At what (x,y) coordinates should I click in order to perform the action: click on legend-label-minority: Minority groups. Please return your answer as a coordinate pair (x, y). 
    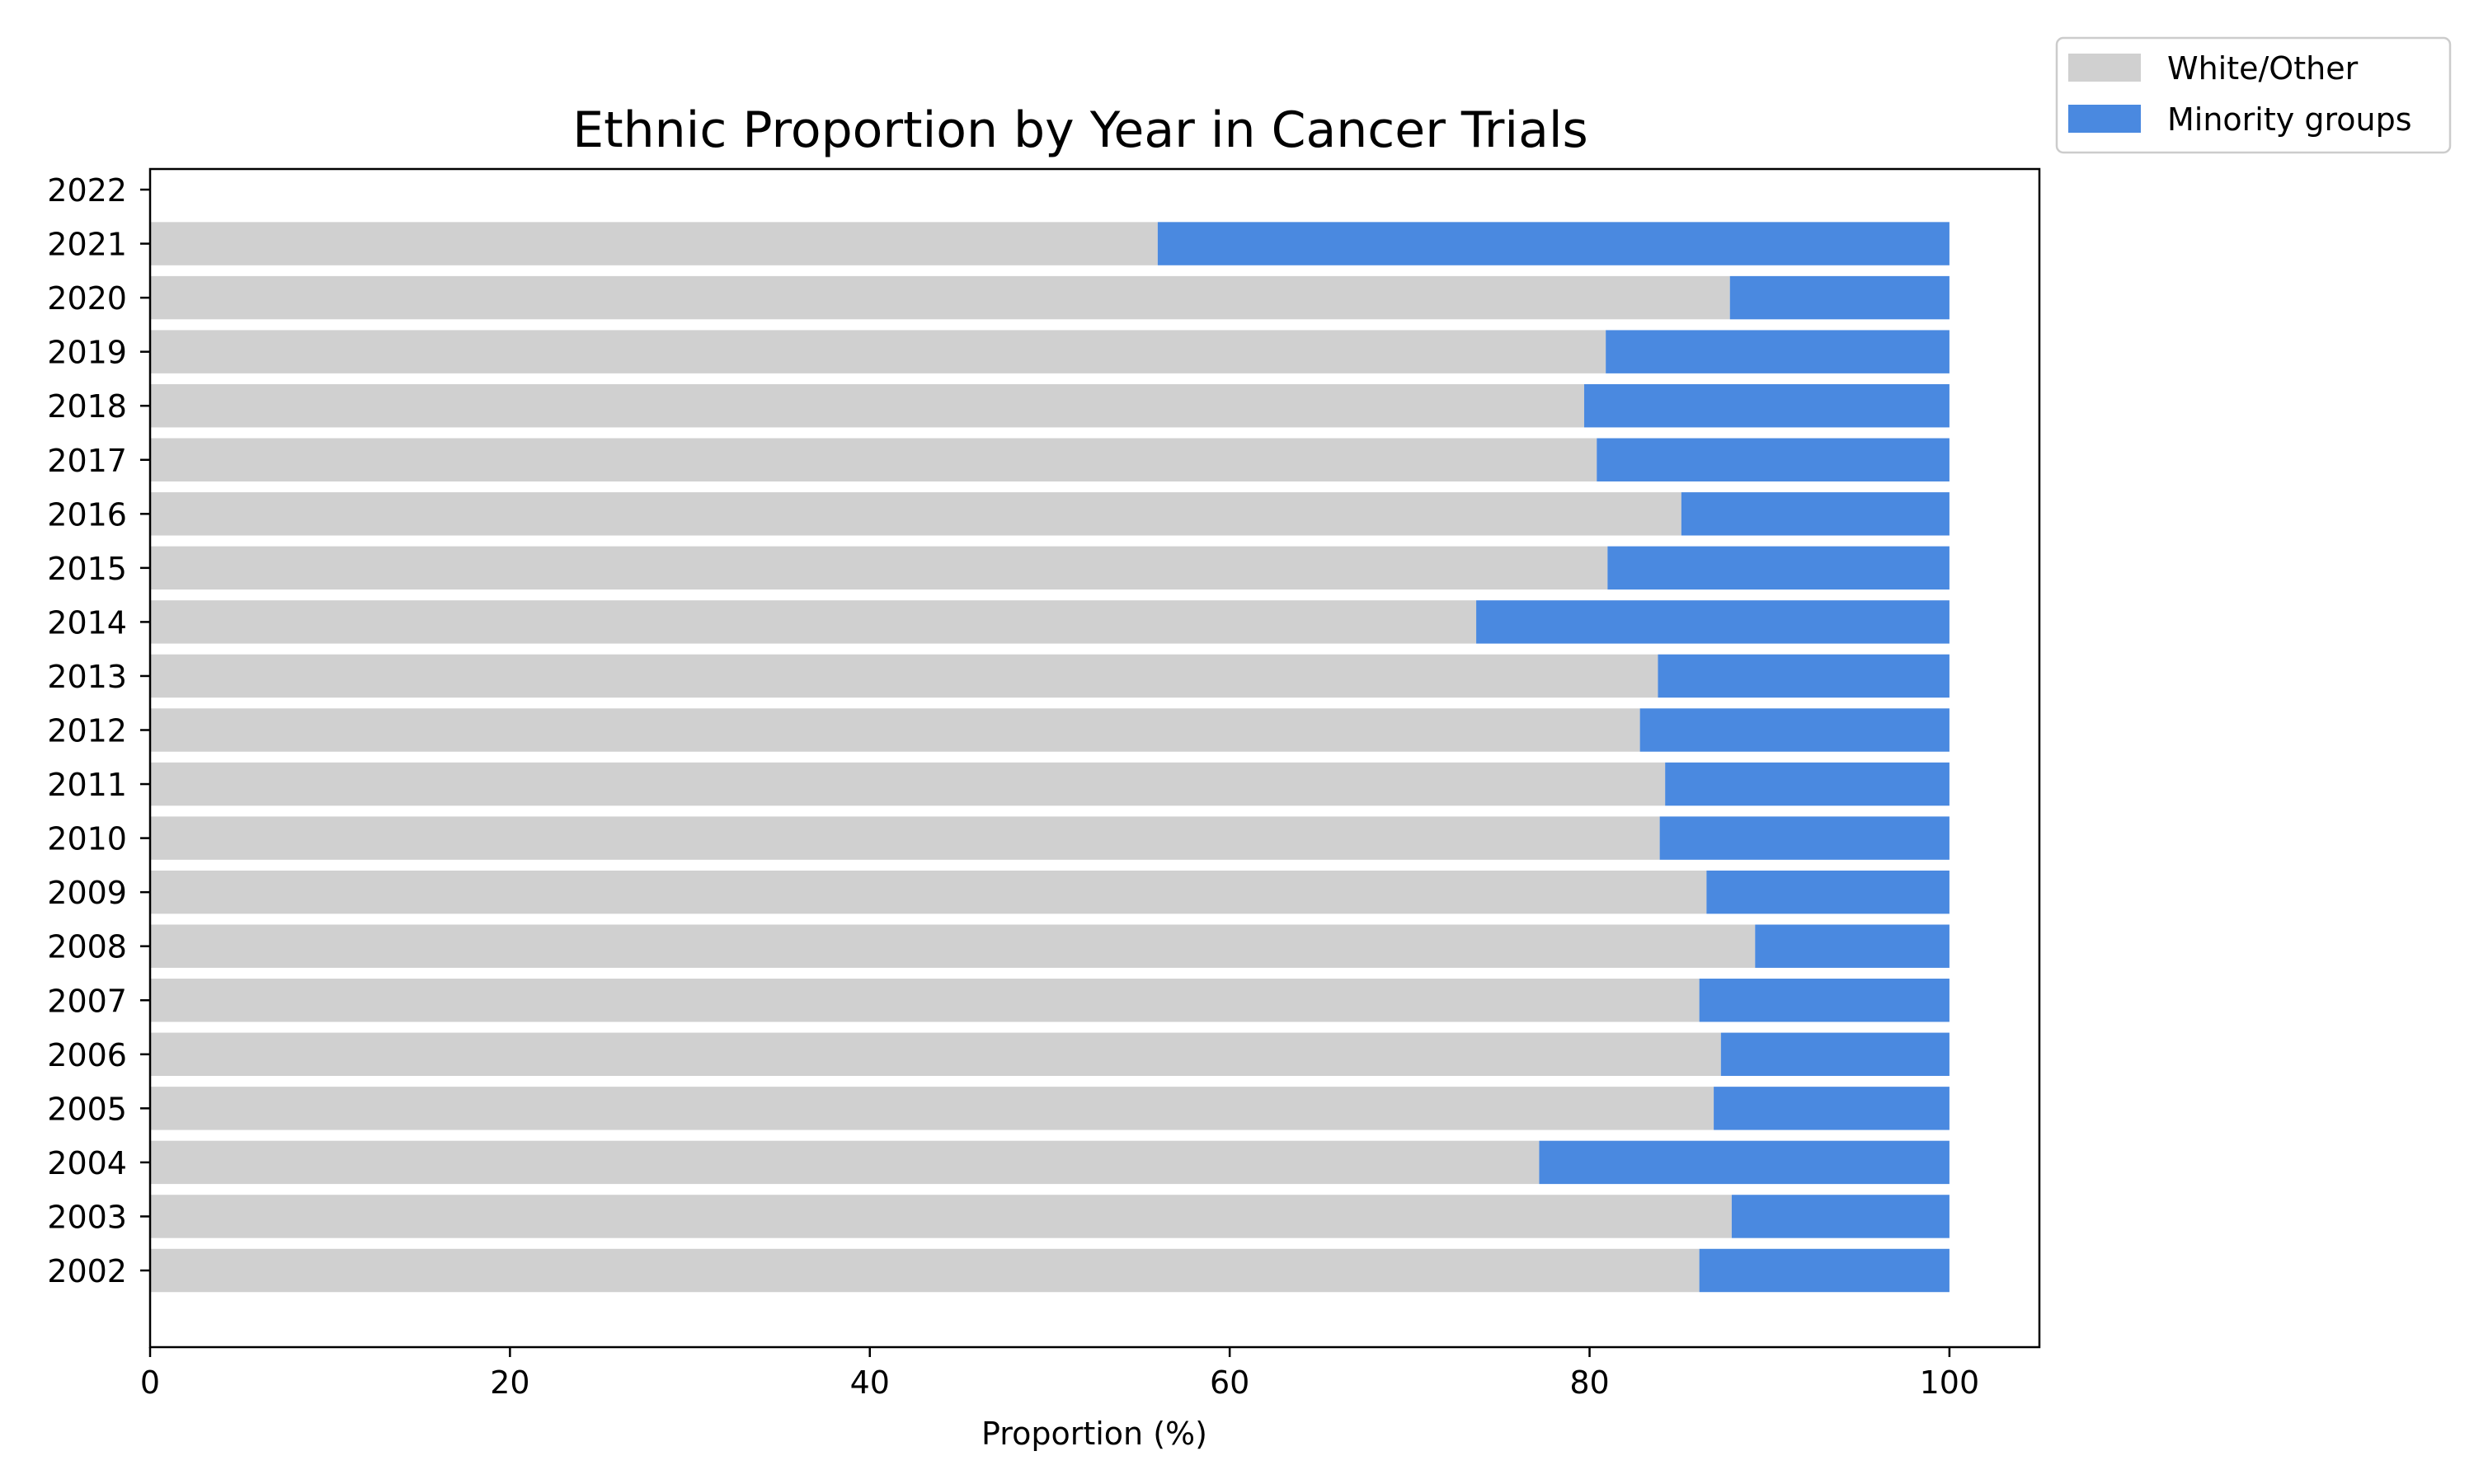
    Looking at the image, I should click on (2289, 120).